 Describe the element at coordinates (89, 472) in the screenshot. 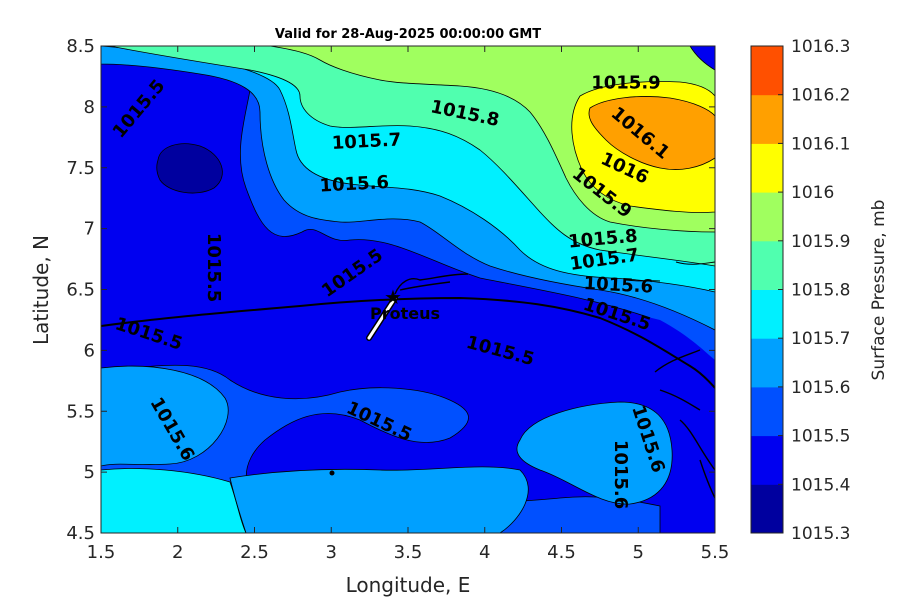

I see `y-tick-label: 5` at that location.